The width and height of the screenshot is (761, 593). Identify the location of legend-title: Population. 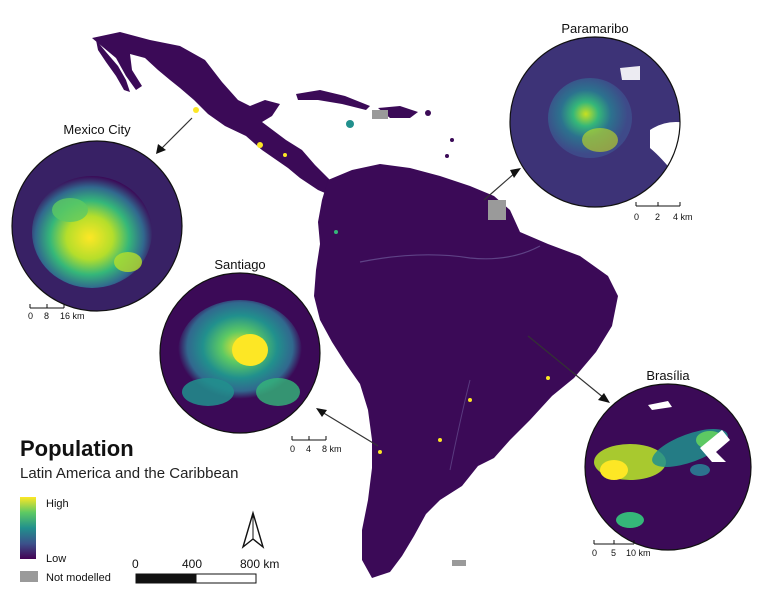
(77, 448).